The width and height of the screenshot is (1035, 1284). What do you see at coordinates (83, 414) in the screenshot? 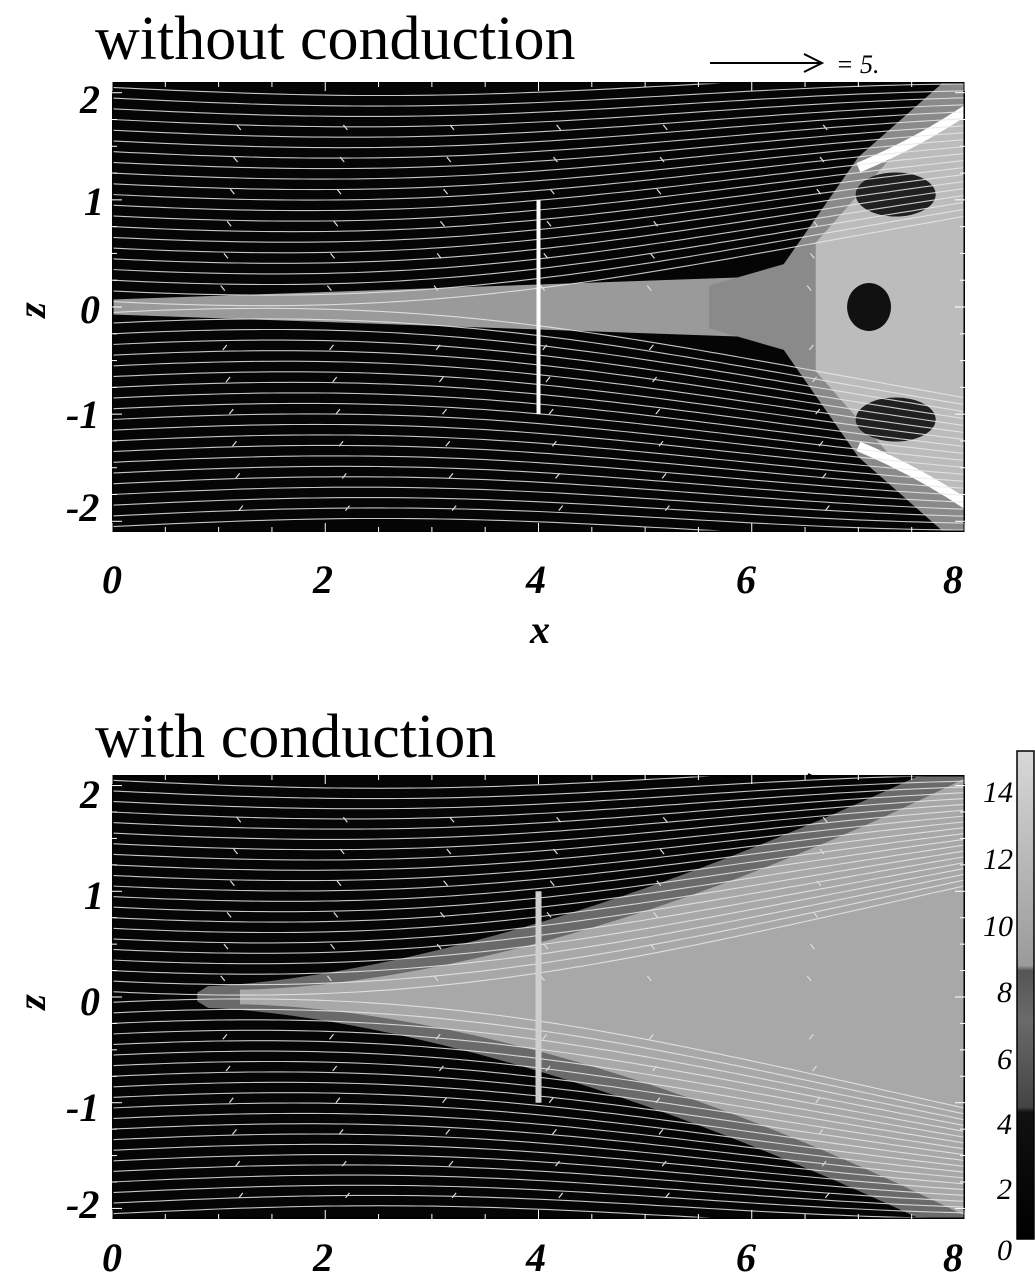
I see `top-ytick-m1: -1` at bounding box center [83, 414].